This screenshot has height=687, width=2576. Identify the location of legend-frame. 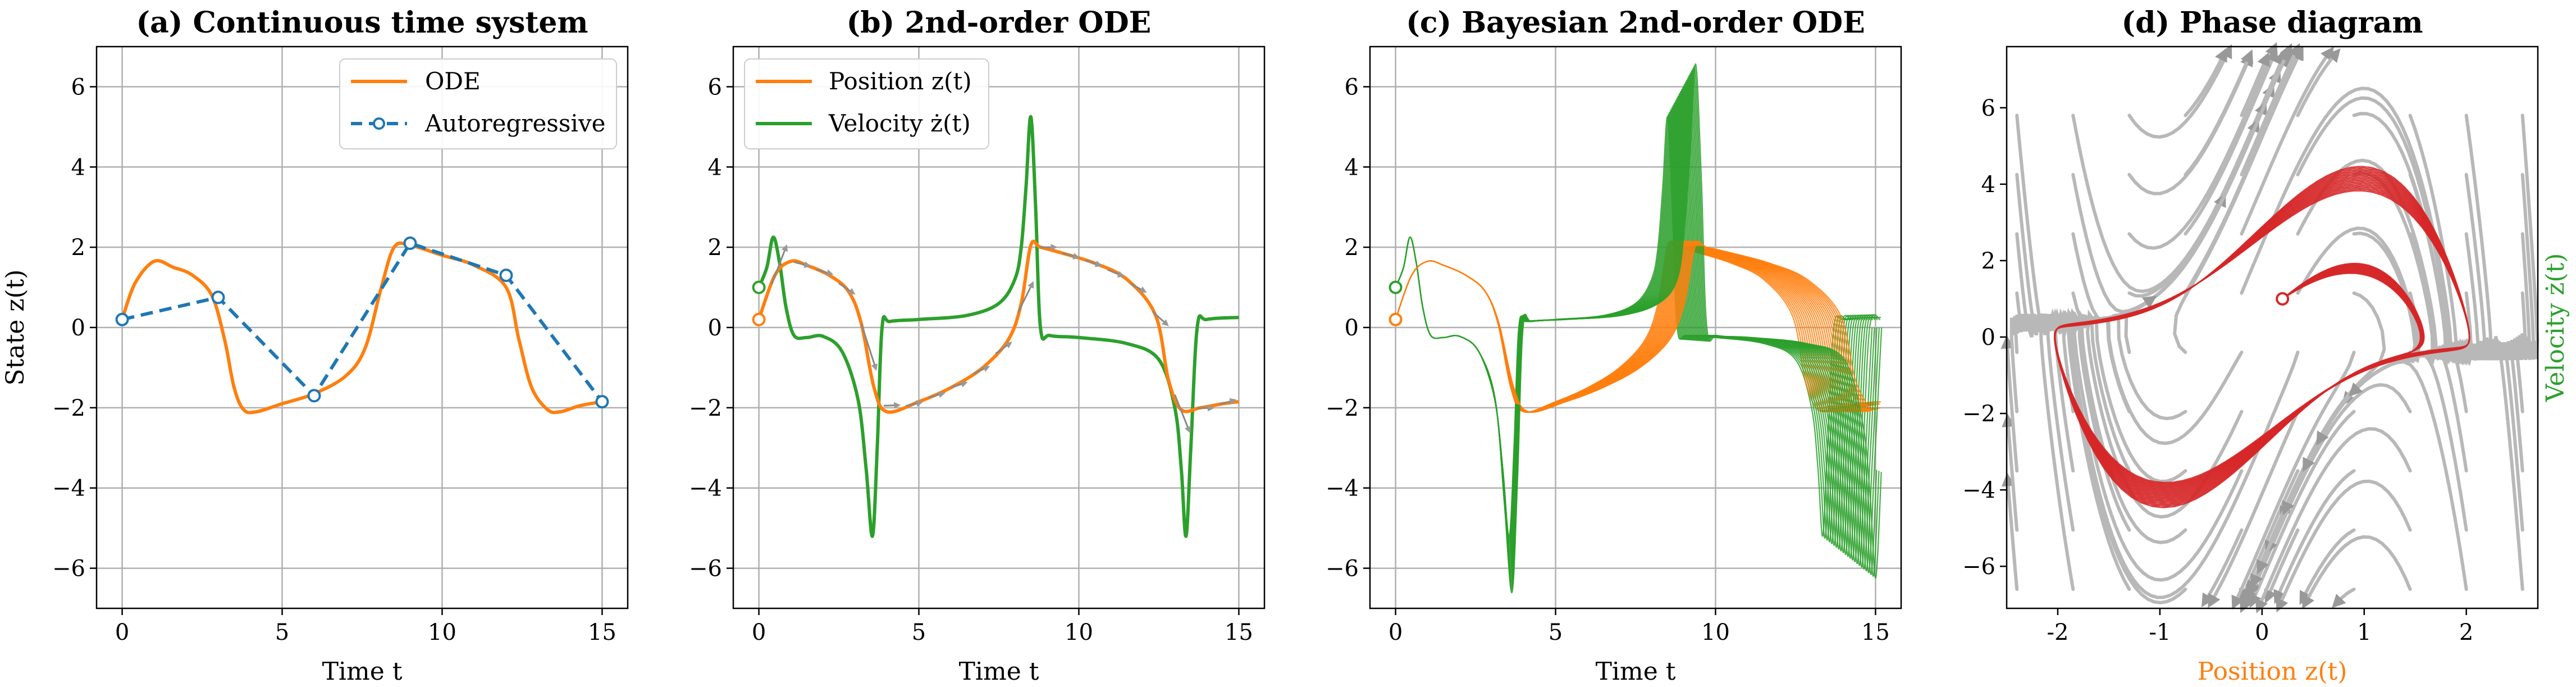
(478, 103).